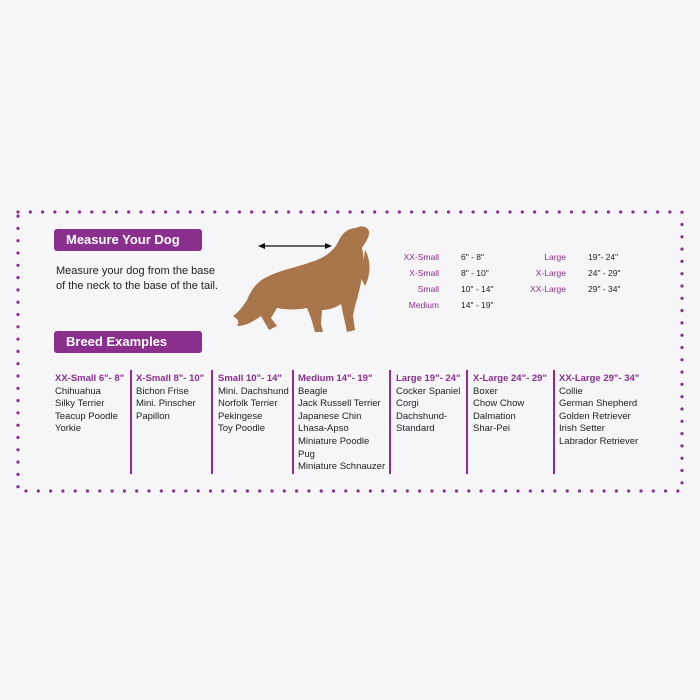 Image resolution: width=700 pixels, height=700 pixels. Describe the element at coordinates (335, 378) in the screenshot. I see `breed-column-header: Medium 14"- 19"` at that location.